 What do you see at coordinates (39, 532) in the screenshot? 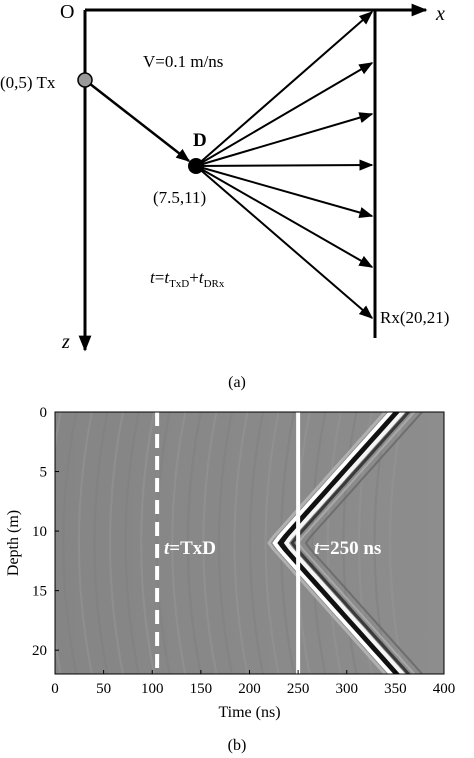
I see `y-tick-label: 10` at bounding box center [39, 532].